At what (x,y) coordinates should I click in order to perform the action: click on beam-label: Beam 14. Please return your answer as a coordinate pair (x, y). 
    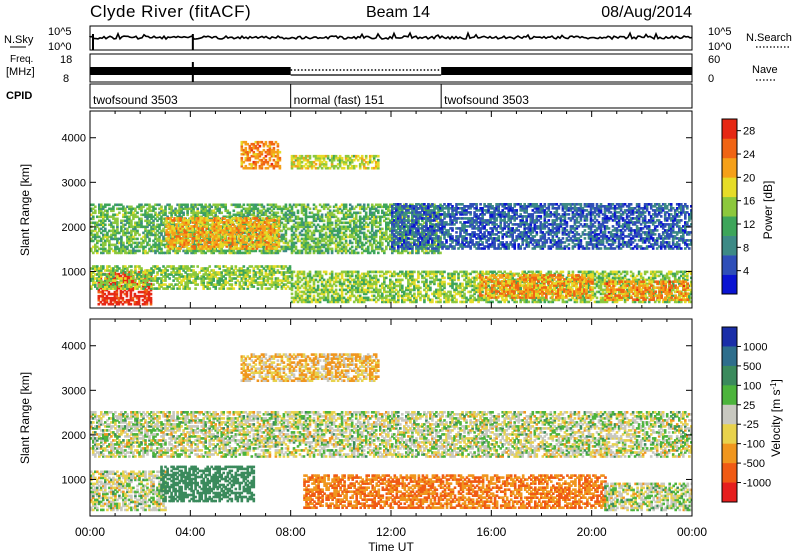
    Looking at the image, I should click on (398, 12).